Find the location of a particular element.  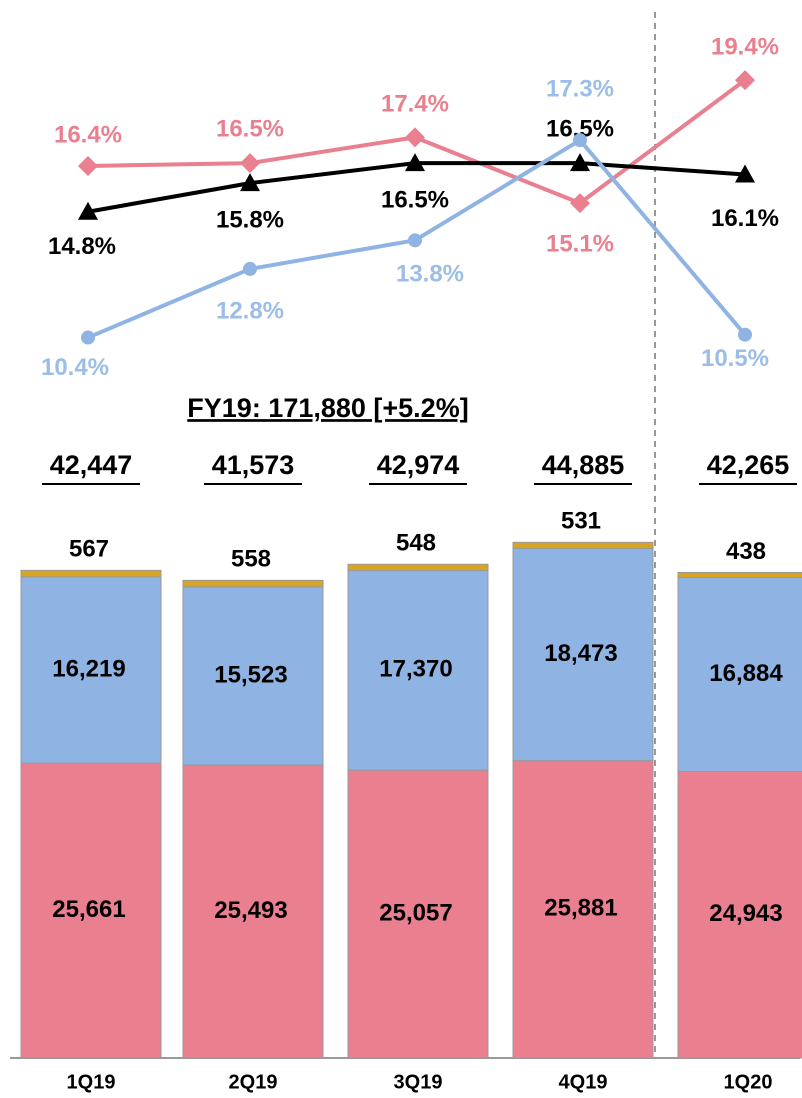

x-tick-label: 3Q19 is located at coordinates (418, 1082).